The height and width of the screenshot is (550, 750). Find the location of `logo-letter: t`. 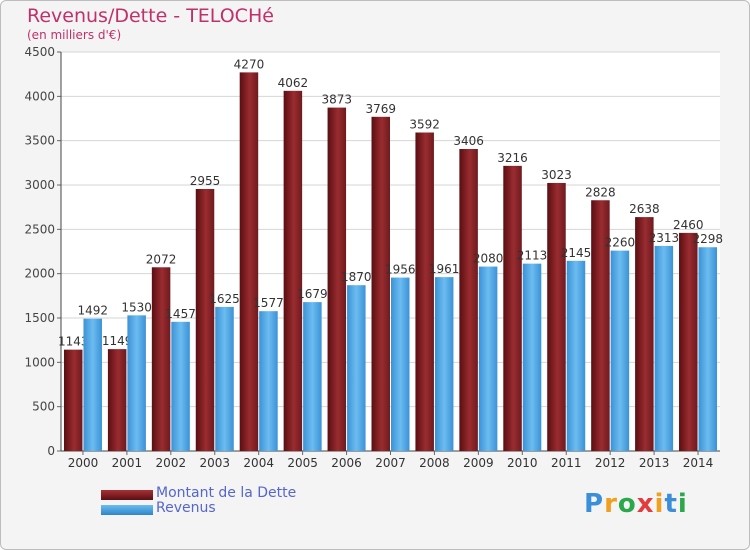

logo-letter: t is located at coordinates (671, 504).